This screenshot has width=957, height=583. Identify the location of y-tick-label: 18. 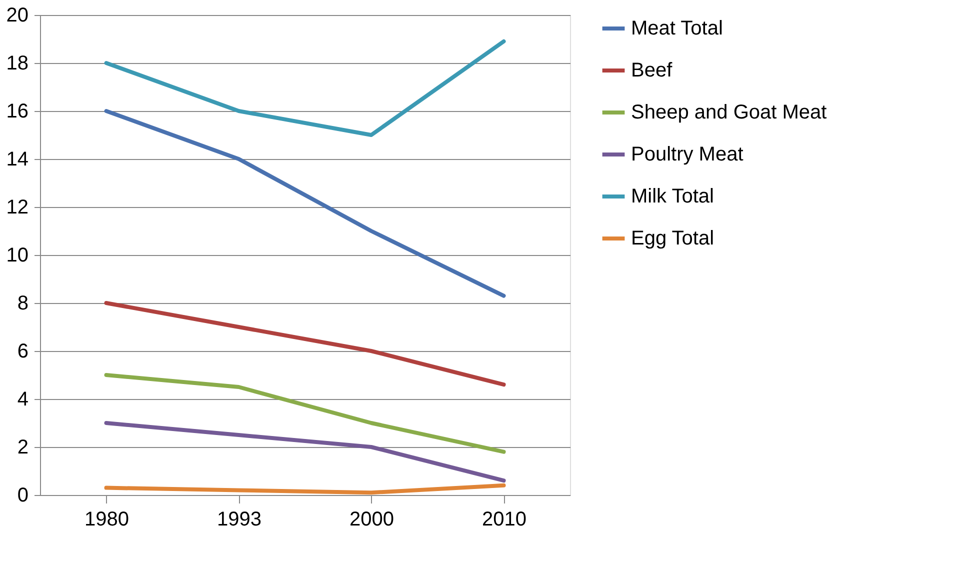
(17, 63).